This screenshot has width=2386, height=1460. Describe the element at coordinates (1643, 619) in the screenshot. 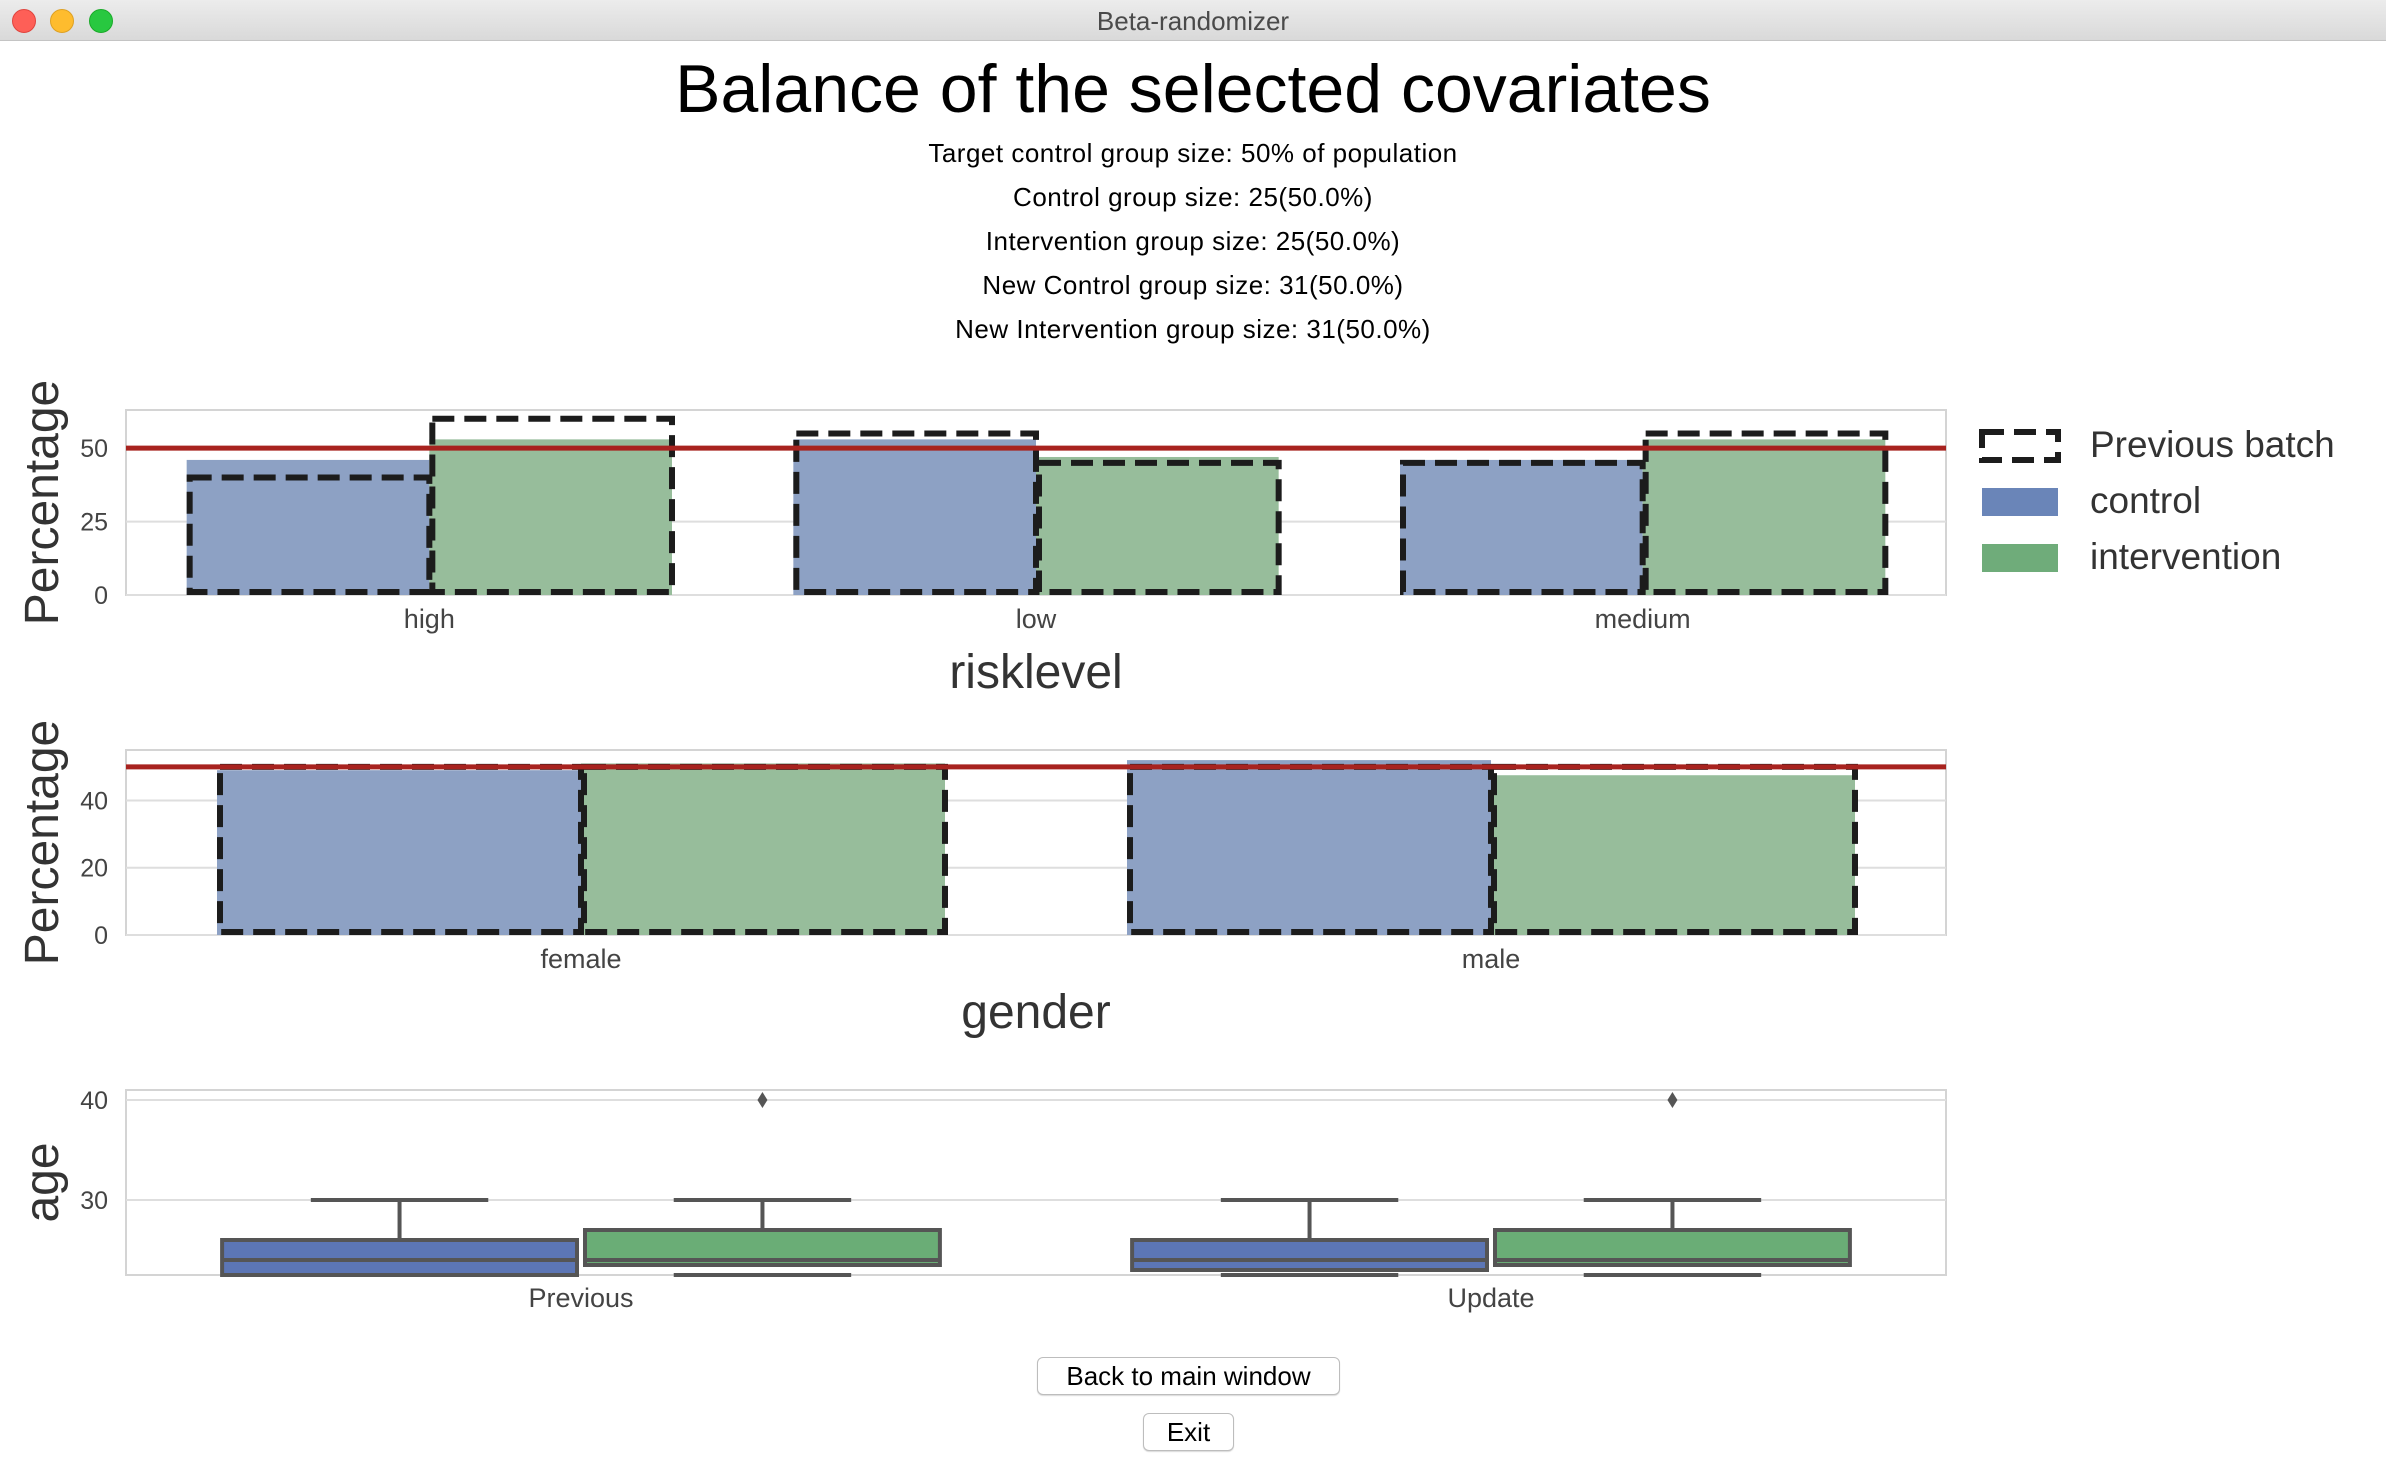

I see `x-tick-label: medium` at that location.